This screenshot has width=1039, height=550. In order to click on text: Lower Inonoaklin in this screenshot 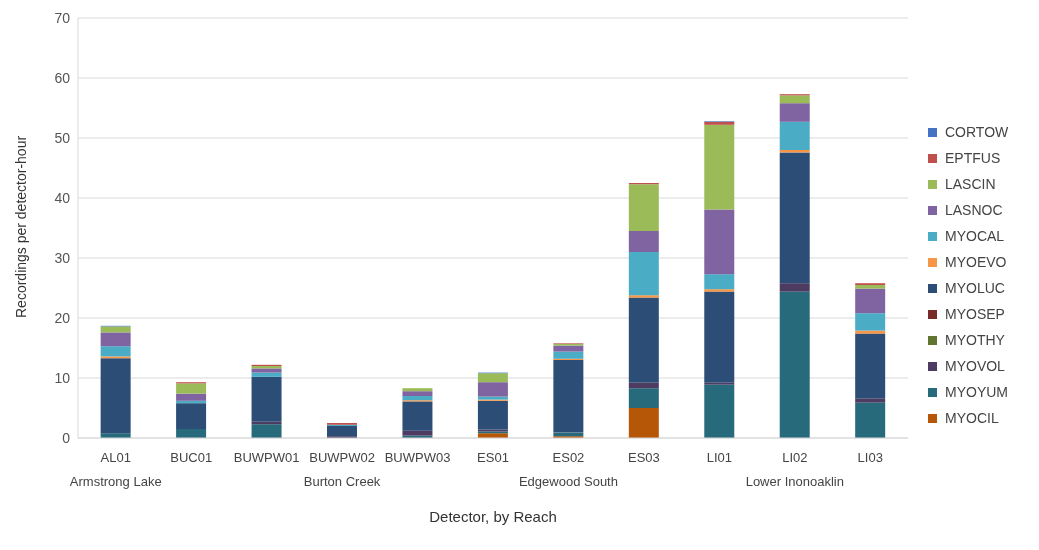, I will do `click(794, 481)`.